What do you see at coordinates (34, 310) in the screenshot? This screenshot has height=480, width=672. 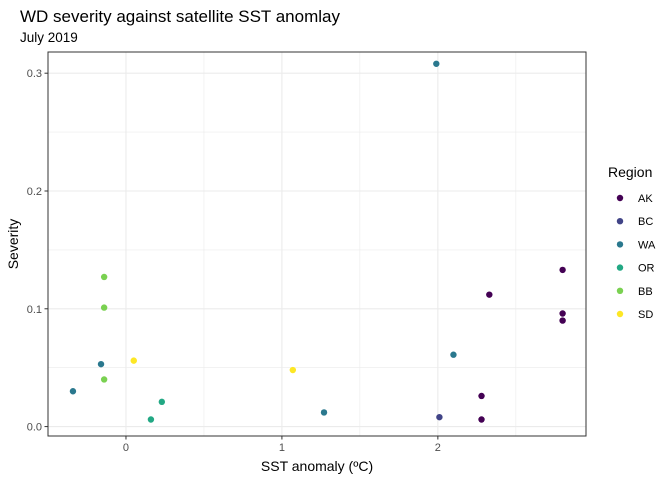 I see `y-tick-label: 0.1` at bounding box center [34, 310].